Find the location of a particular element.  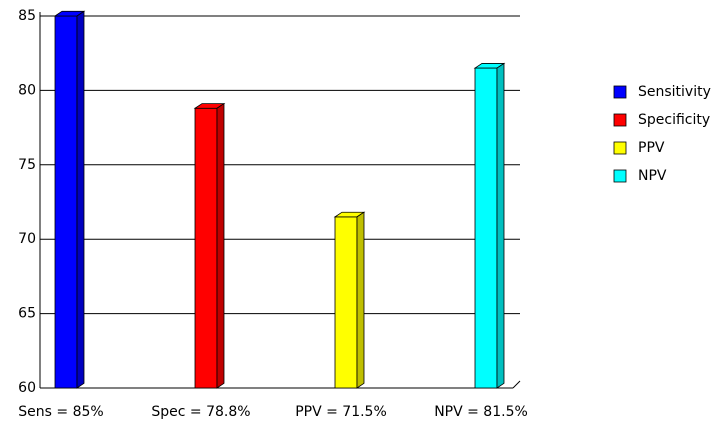

y-tick-label: 65 is located at coordinates (27, 314).